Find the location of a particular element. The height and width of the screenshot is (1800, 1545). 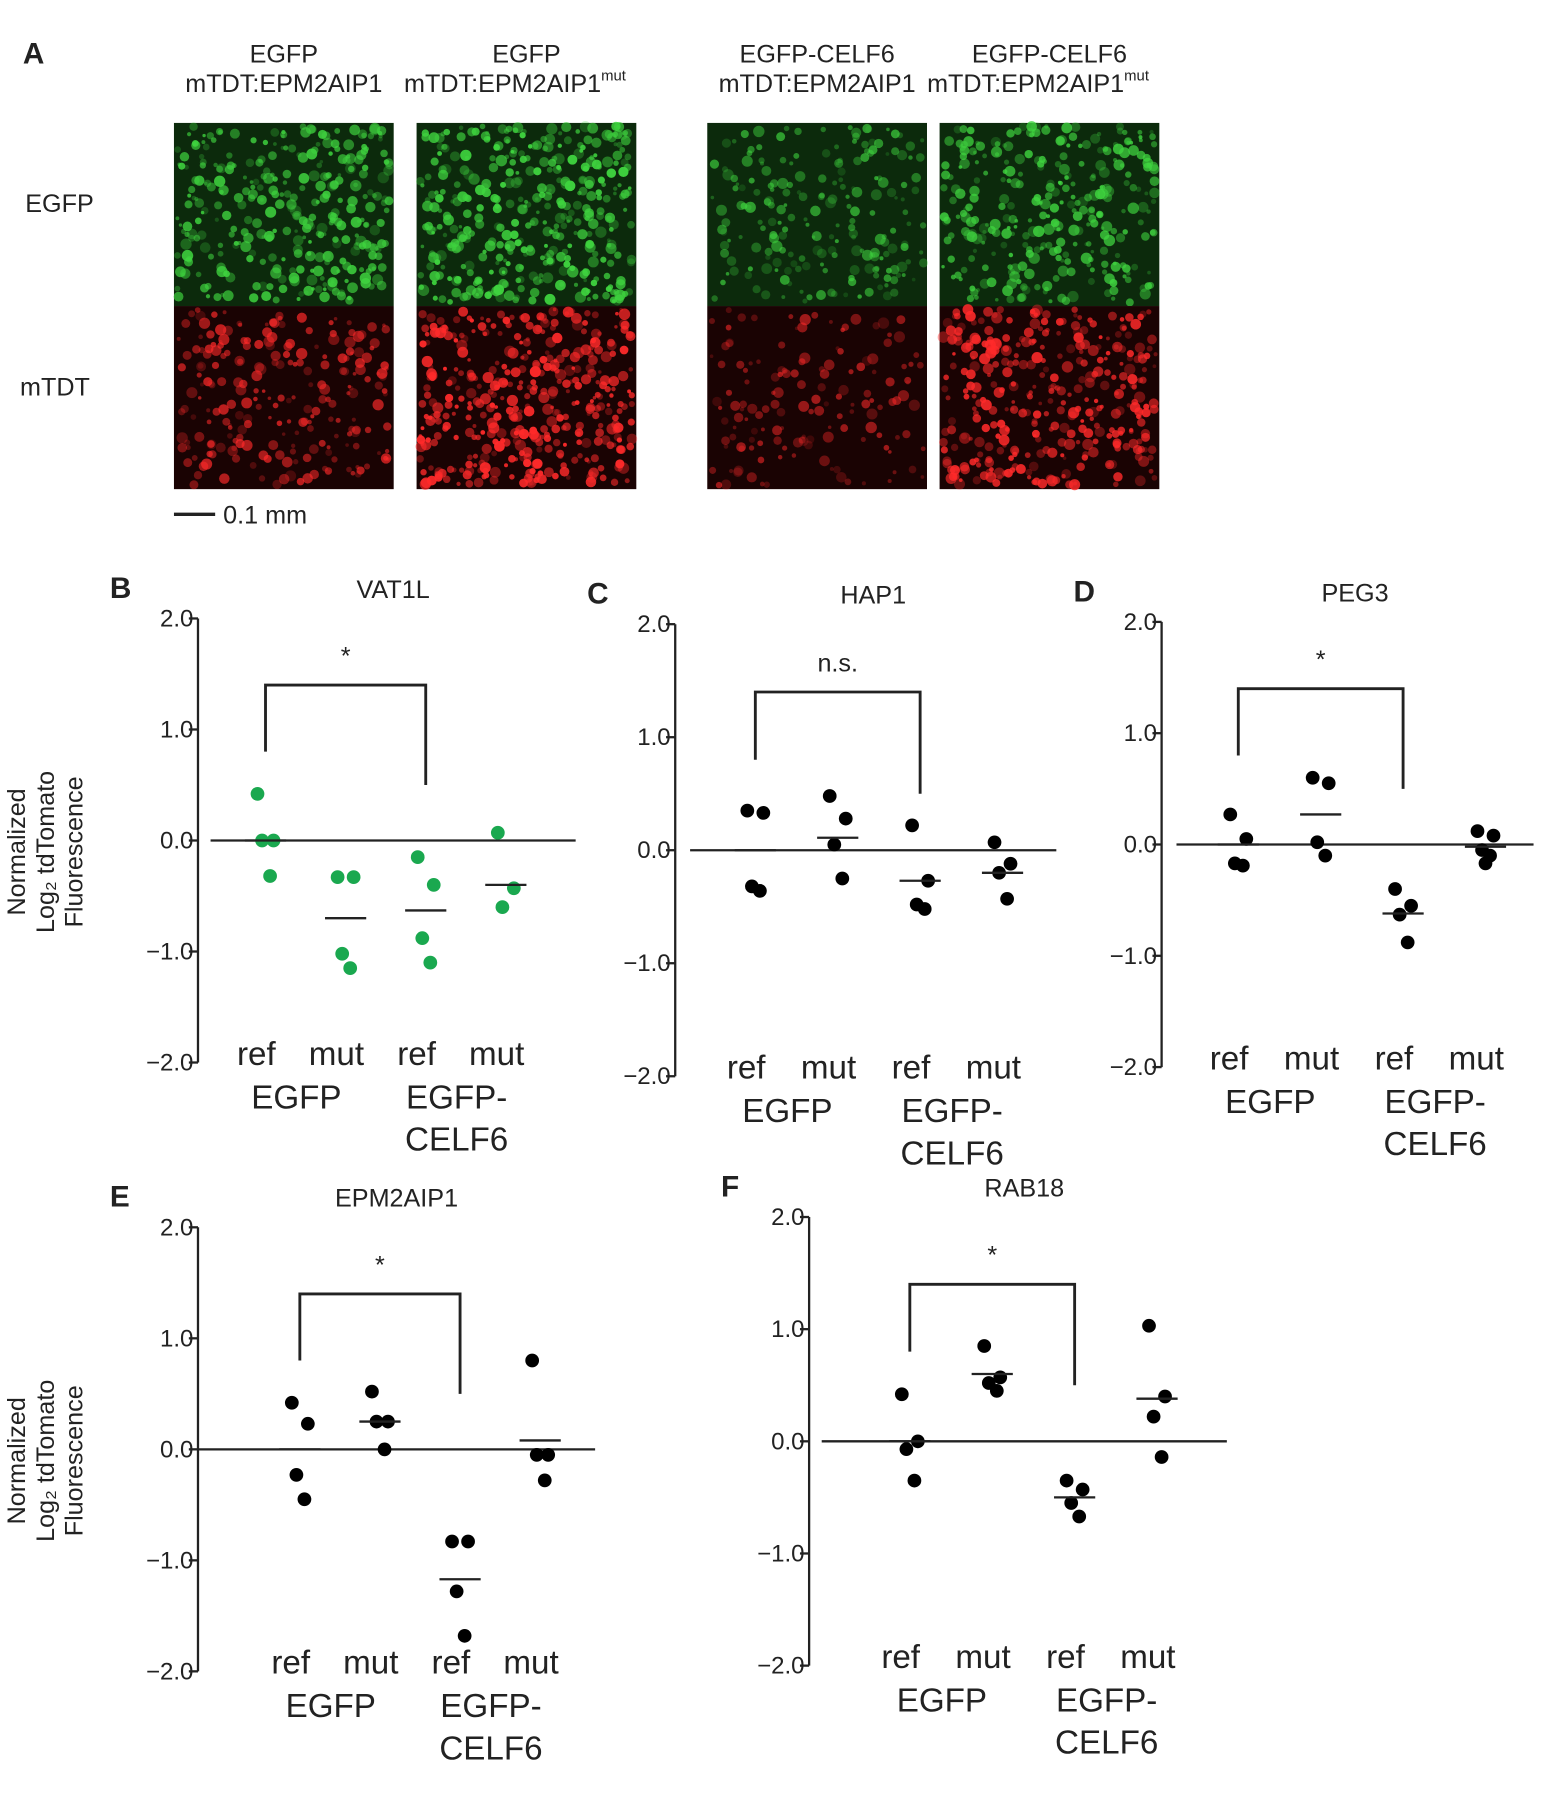

row-label: EGFP is located at coordinates (59, 204).